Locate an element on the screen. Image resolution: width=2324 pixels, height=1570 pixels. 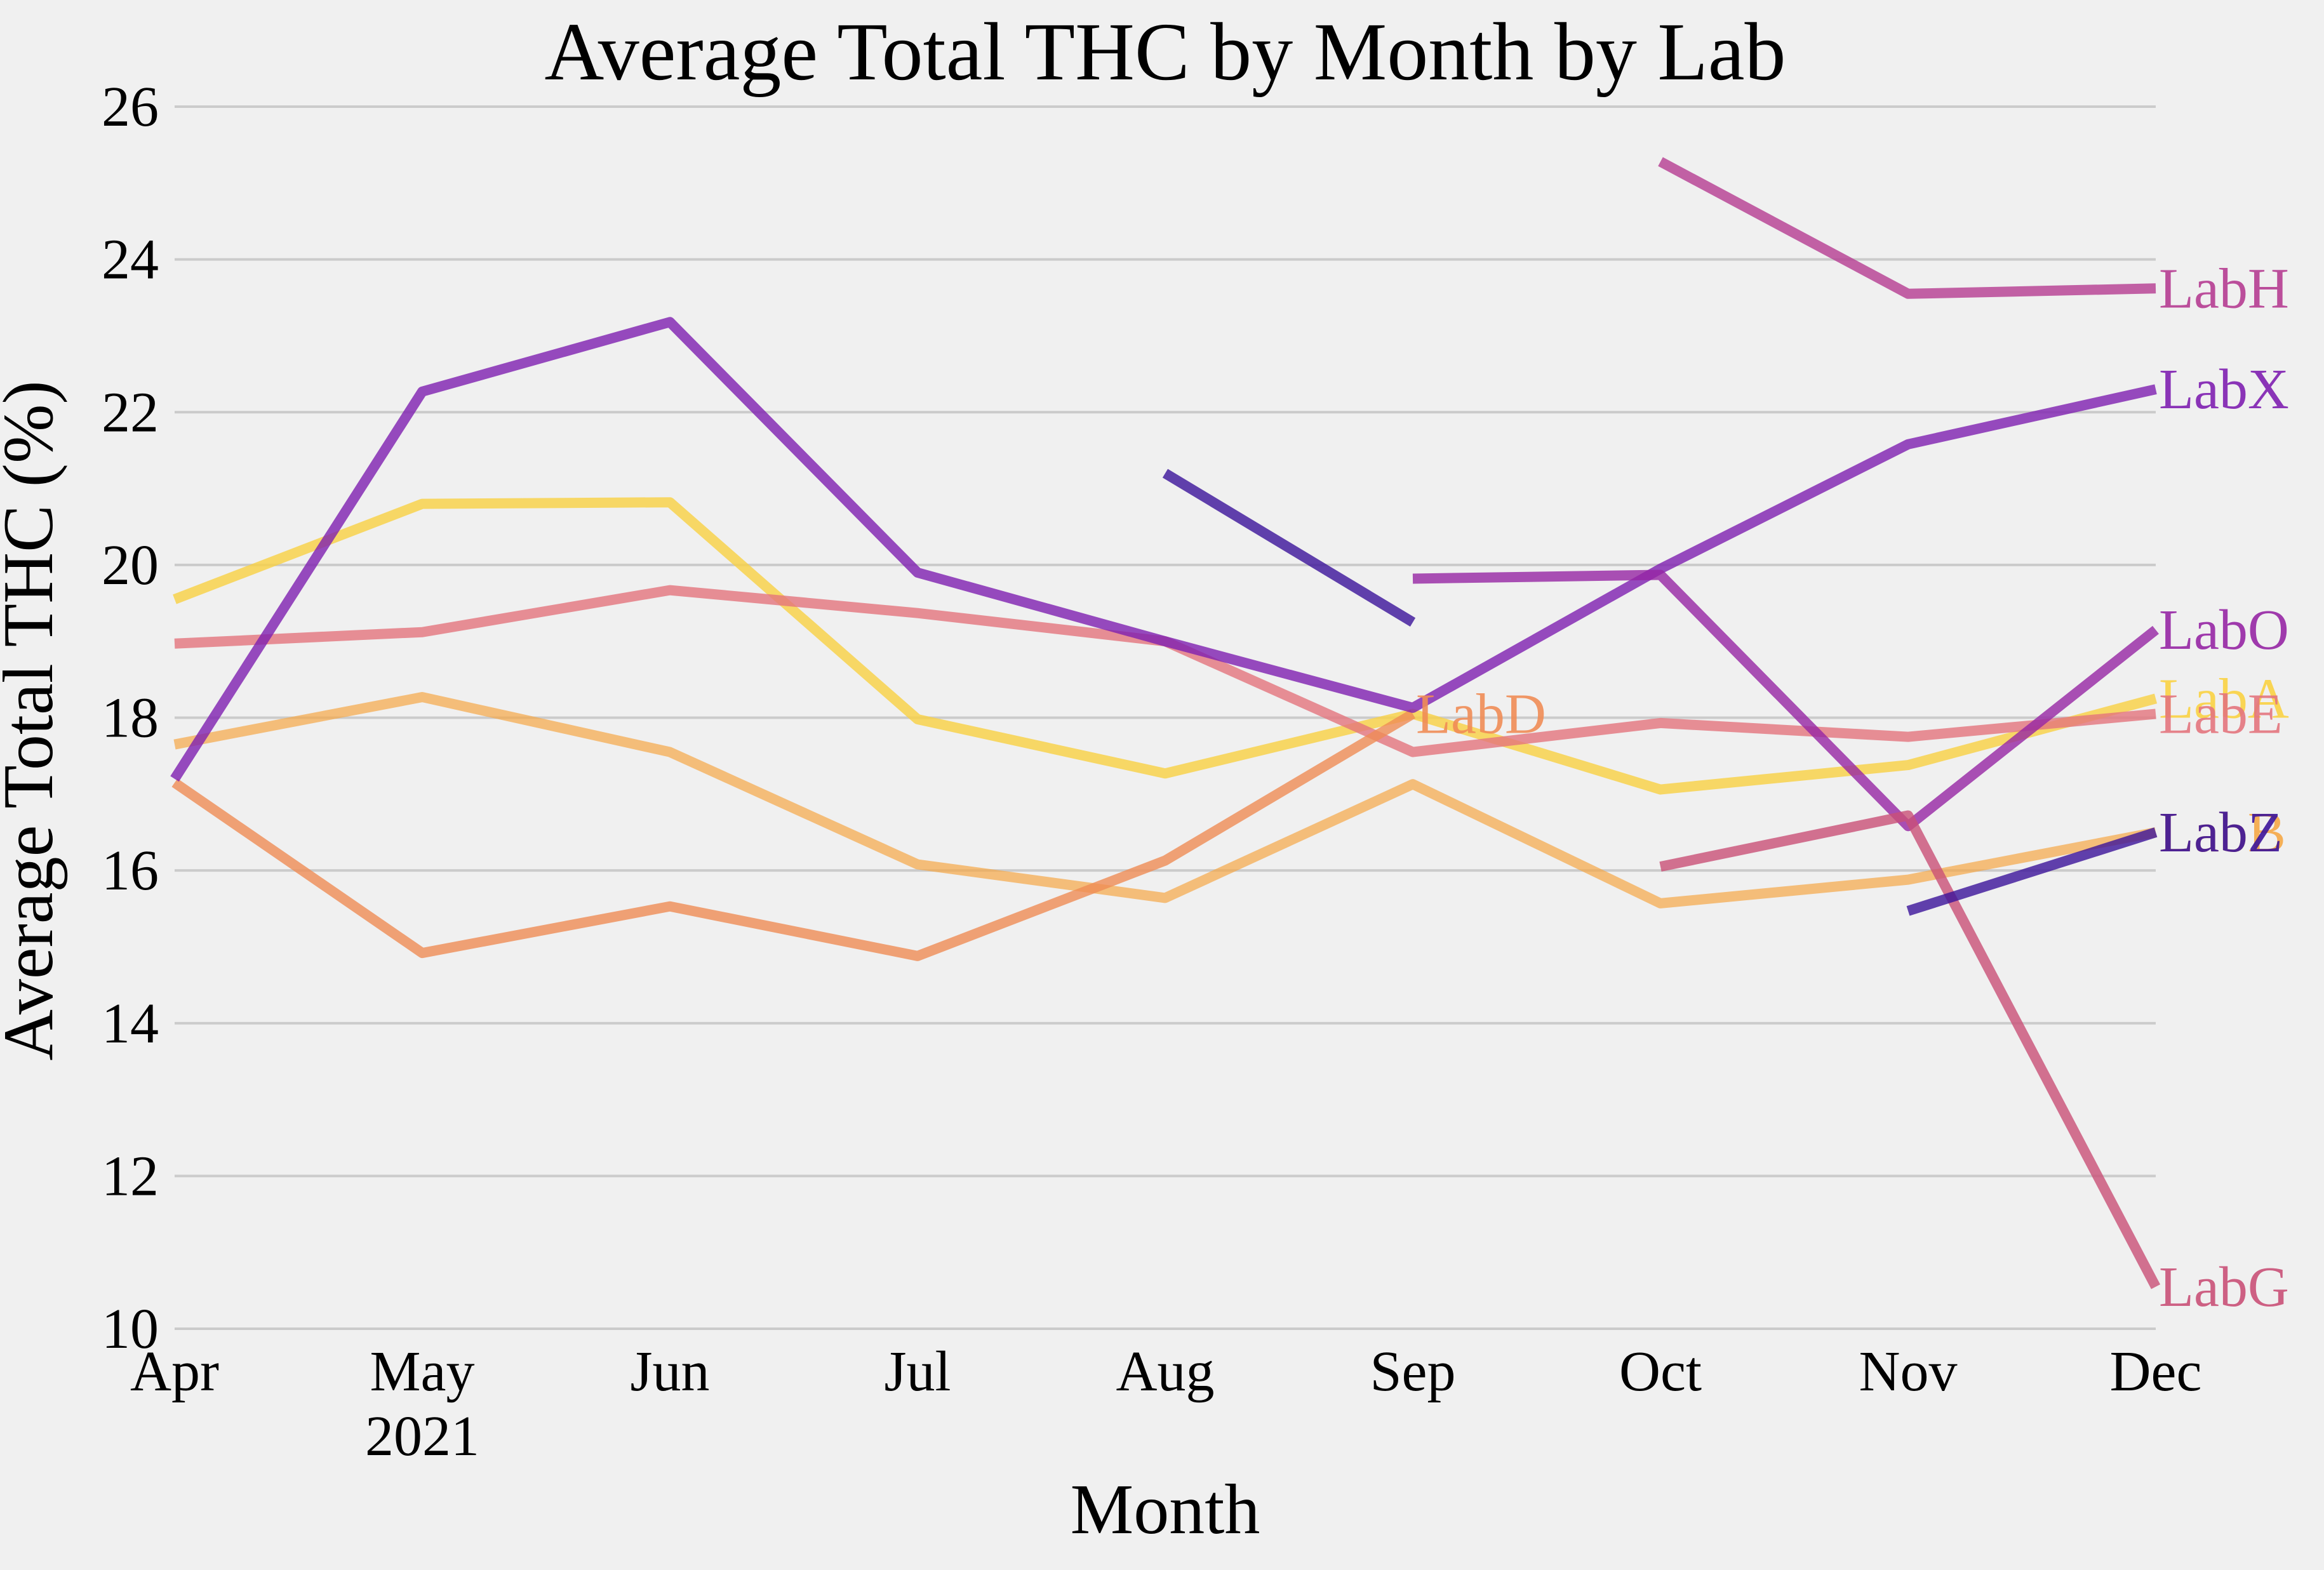
x-tick-label: Nov is located at coordinates (1908, 1371).